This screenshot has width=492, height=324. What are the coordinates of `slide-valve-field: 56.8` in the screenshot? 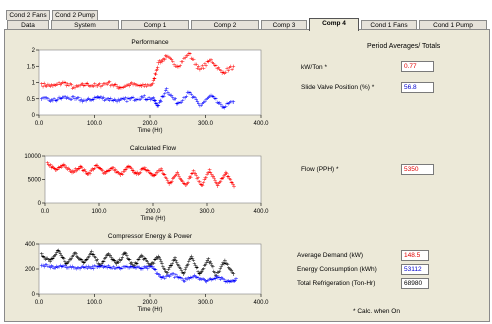 It's located at (417, 87).